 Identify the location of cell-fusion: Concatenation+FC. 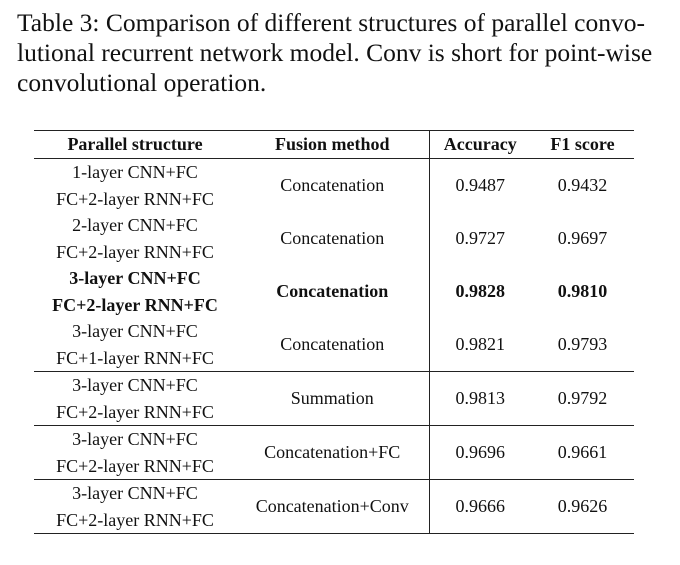
(333, 452).